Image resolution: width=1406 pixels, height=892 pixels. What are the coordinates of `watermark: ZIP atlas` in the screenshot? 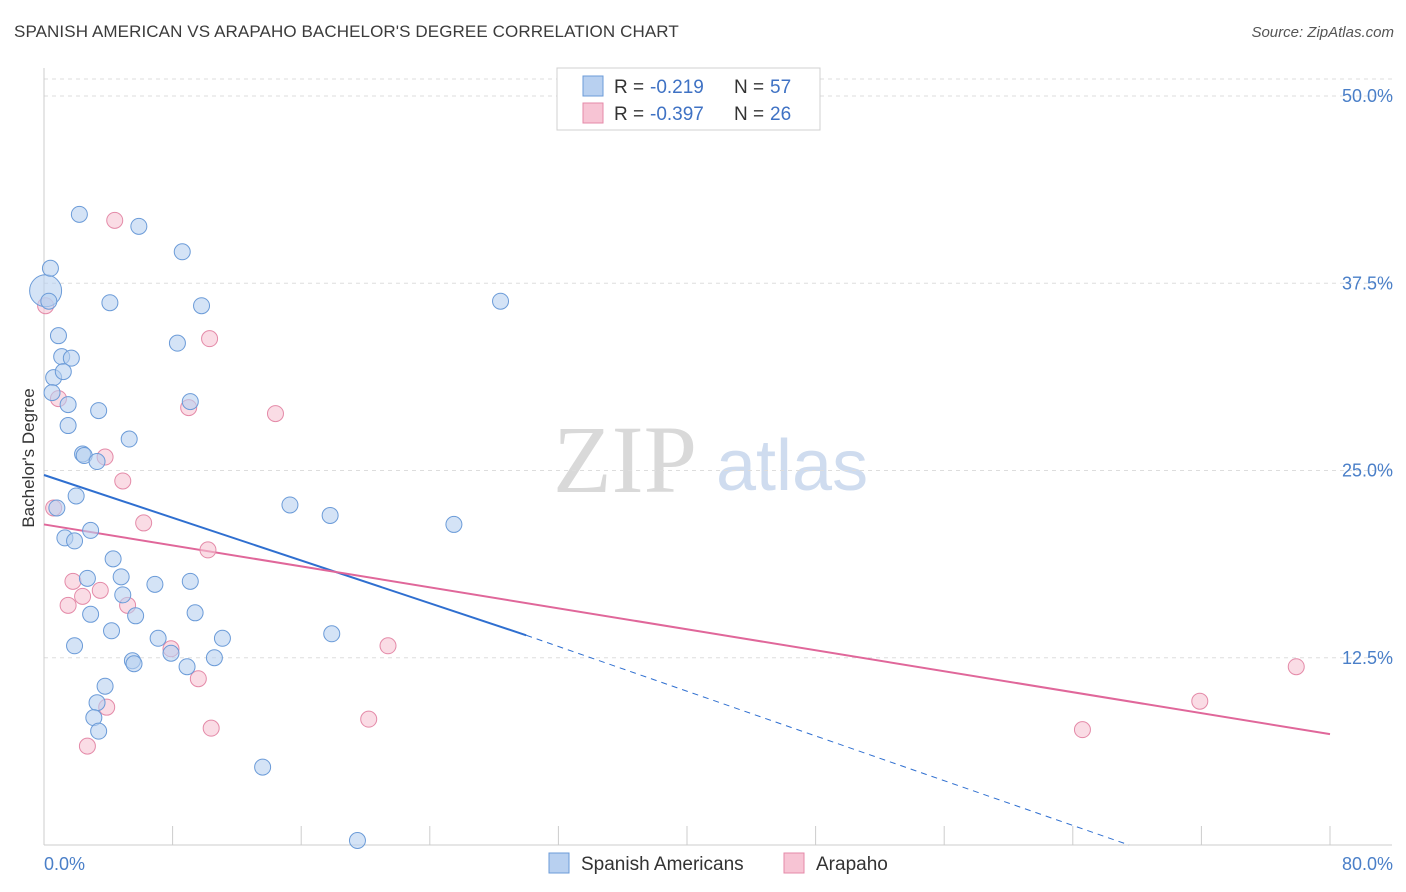 It's located at (710, 459).